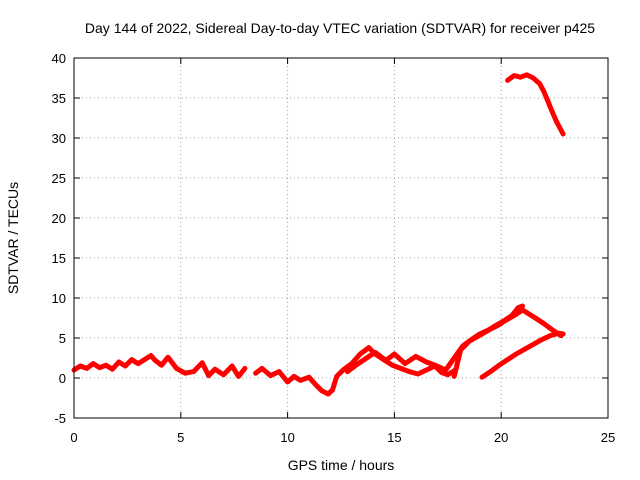 This screenshot has height=480, width=640. Describe the element at coordinates (355, 371) in the screenshot. I see `series-trace-a-mid` at that location.